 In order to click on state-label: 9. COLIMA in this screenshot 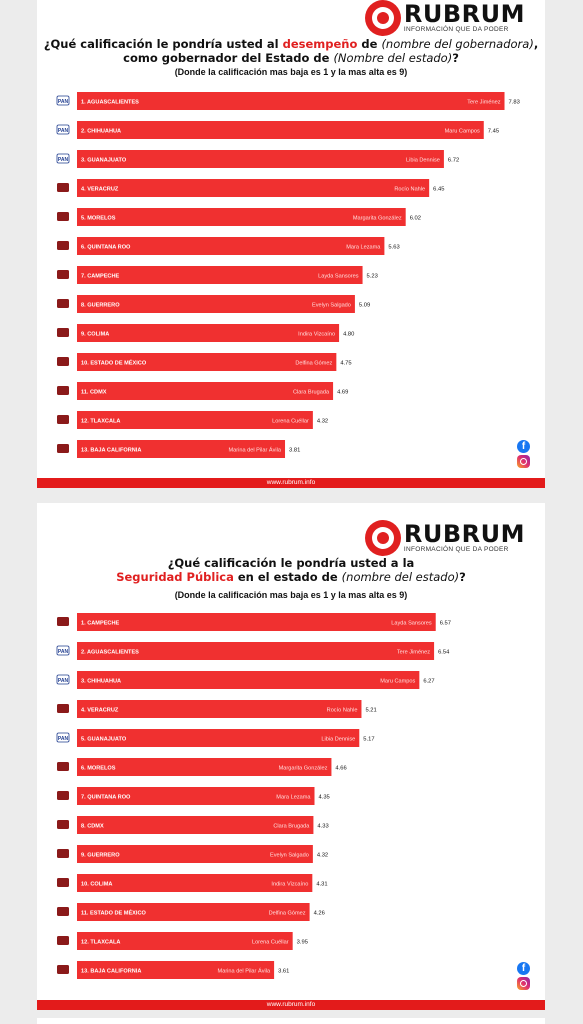, I will do `click(95, 335)`.